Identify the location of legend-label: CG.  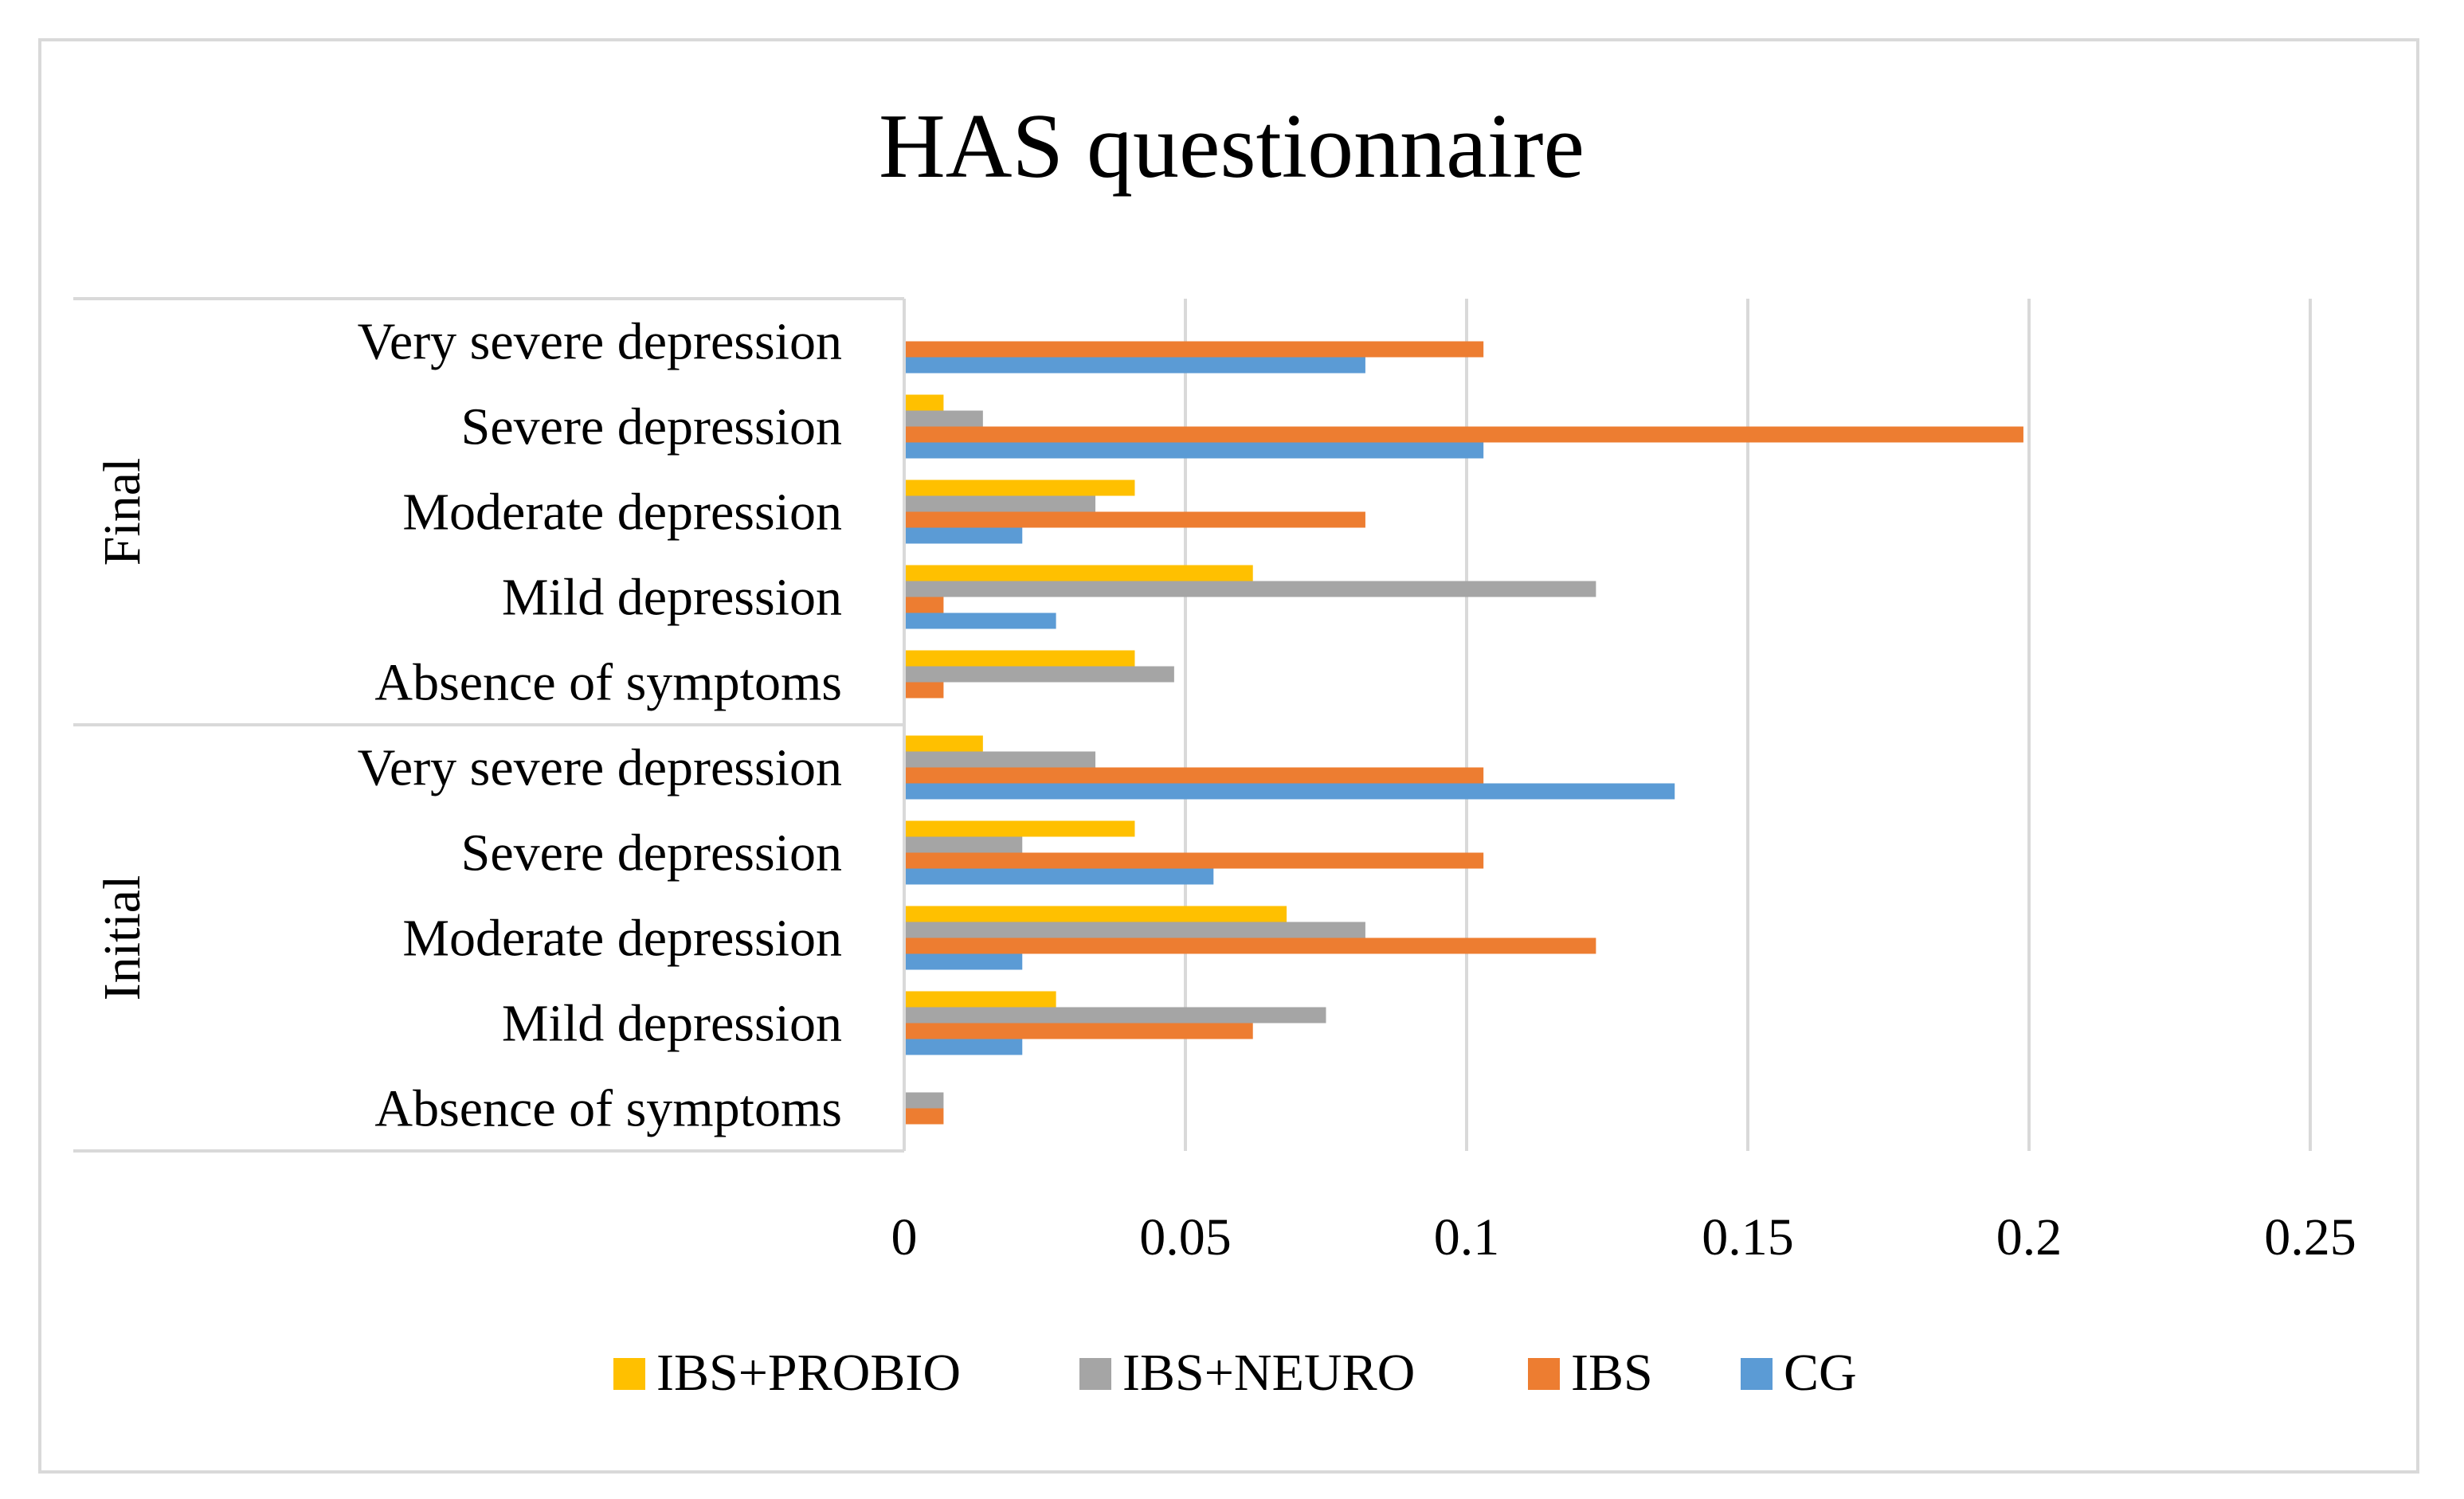
(1820, 1373).